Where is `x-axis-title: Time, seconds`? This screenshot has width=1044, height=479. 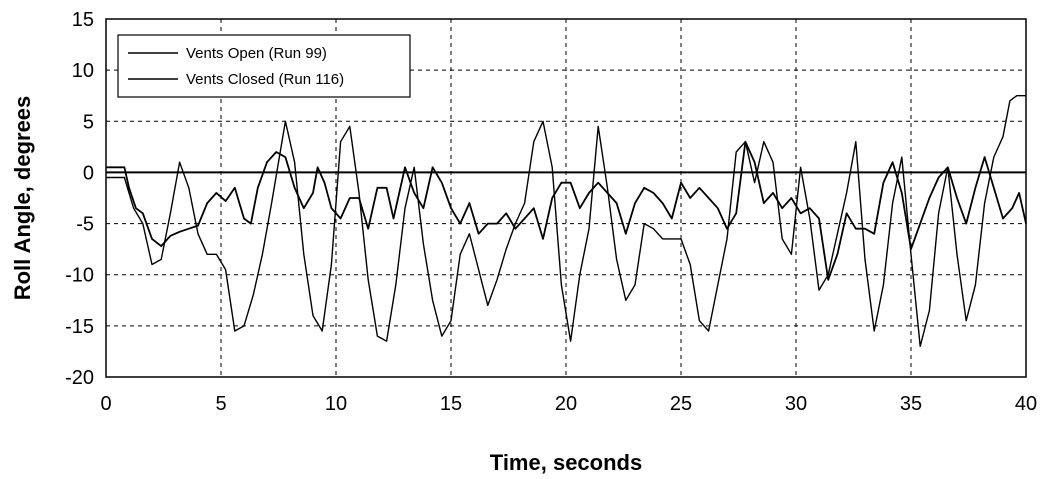
x-axis-title: Time, seconds is located at coordinates (566, 462).